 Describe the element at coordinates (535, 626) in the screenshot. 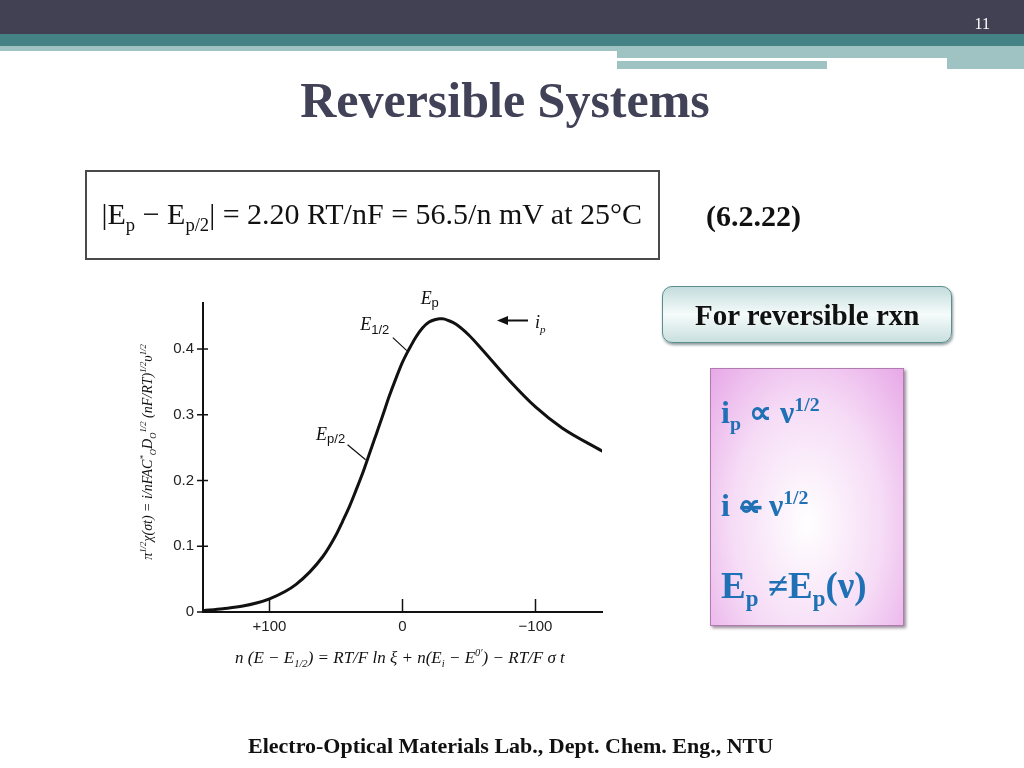

I see `x-tick-label: −100` at that location.